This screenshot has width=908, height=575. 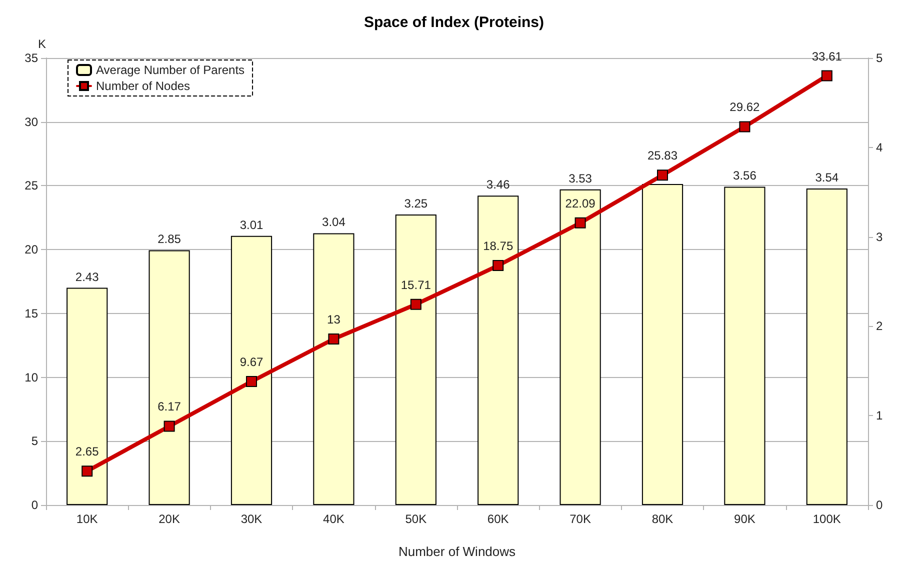 I want to click on data-label: 3.25, so click(x=416, y=203).